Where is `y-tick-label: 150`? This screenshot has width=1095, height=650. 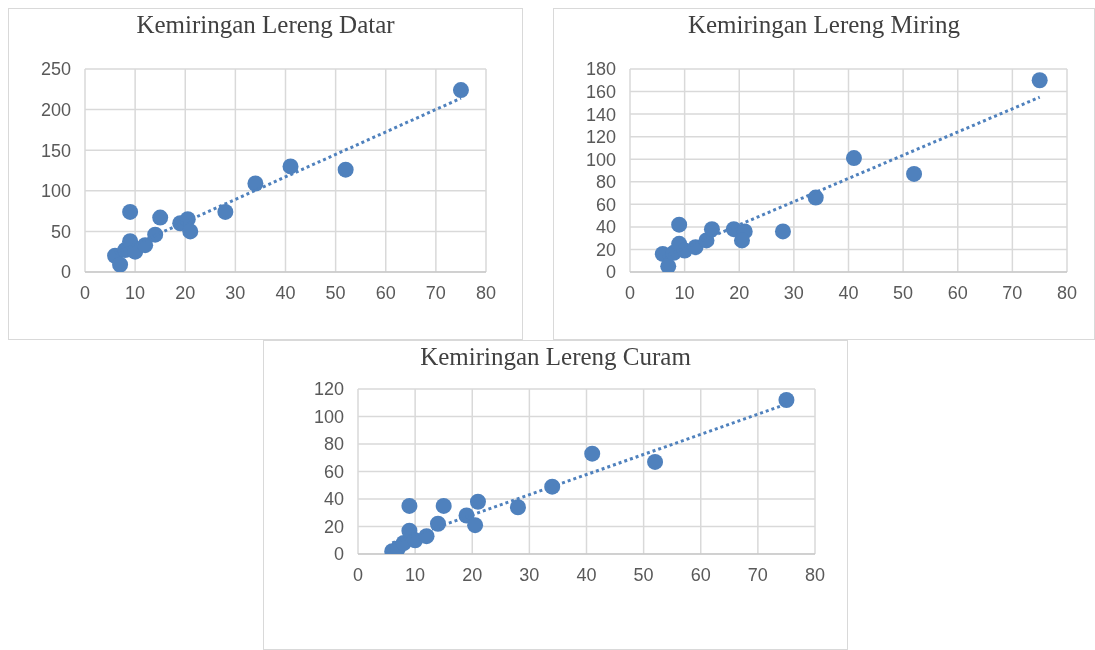
y-tick-label: 150 is located at coordinates (55, 150).